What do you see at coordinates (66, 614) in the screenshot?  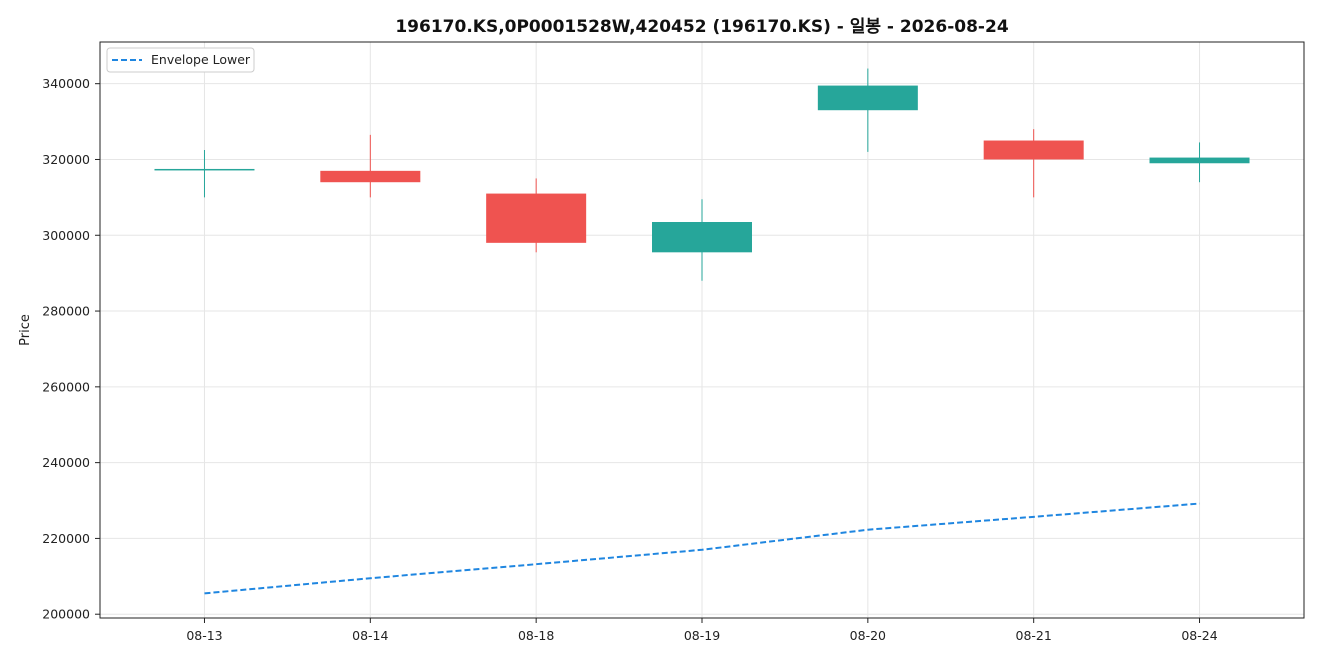 I see `y-tick-label: 200000` at bounding box center [66, 614].